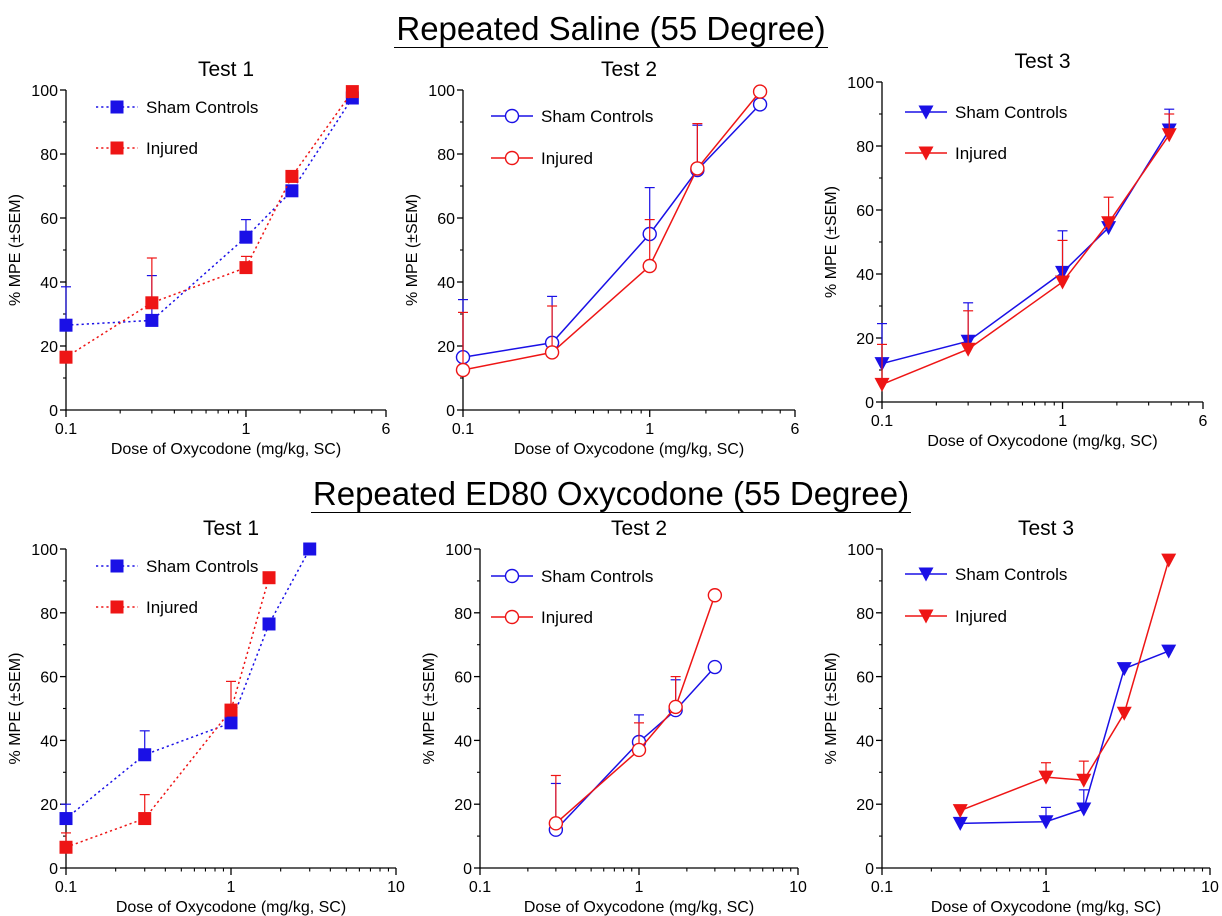  Describe the element at coordinates (611, 494) in the screenshot. I see `section-title-ed80: Repeated ED80 Oxycodone (55 Degree)` at that location.